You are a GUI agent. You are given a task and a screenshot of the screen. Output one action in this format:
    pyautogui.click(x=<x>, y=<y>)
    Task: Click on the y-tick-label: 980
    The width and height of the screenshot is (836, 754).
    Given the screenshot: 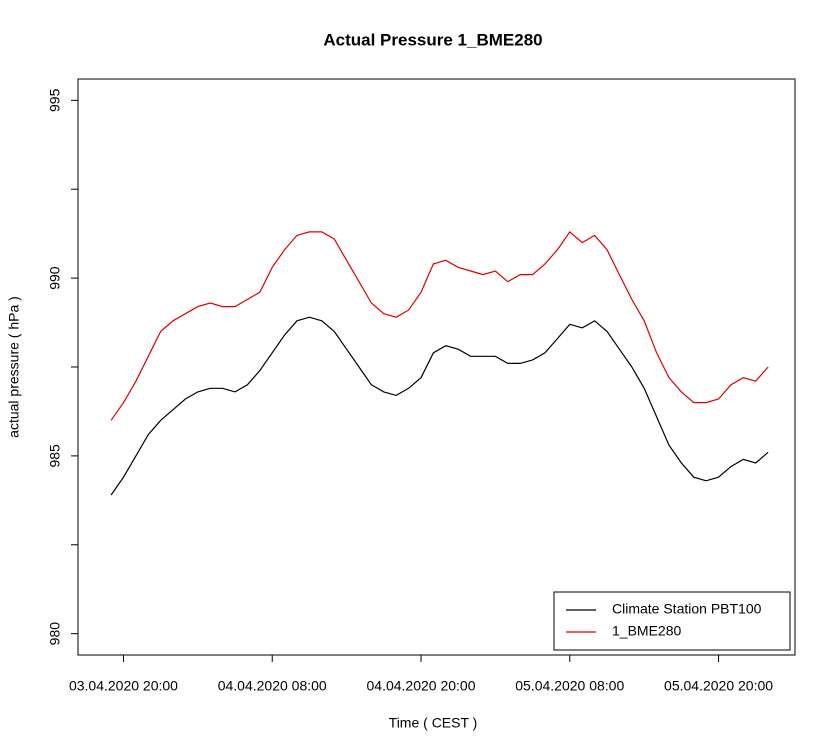 What is the action you would take?
    pyautogui.click(x=55, y=634)
    